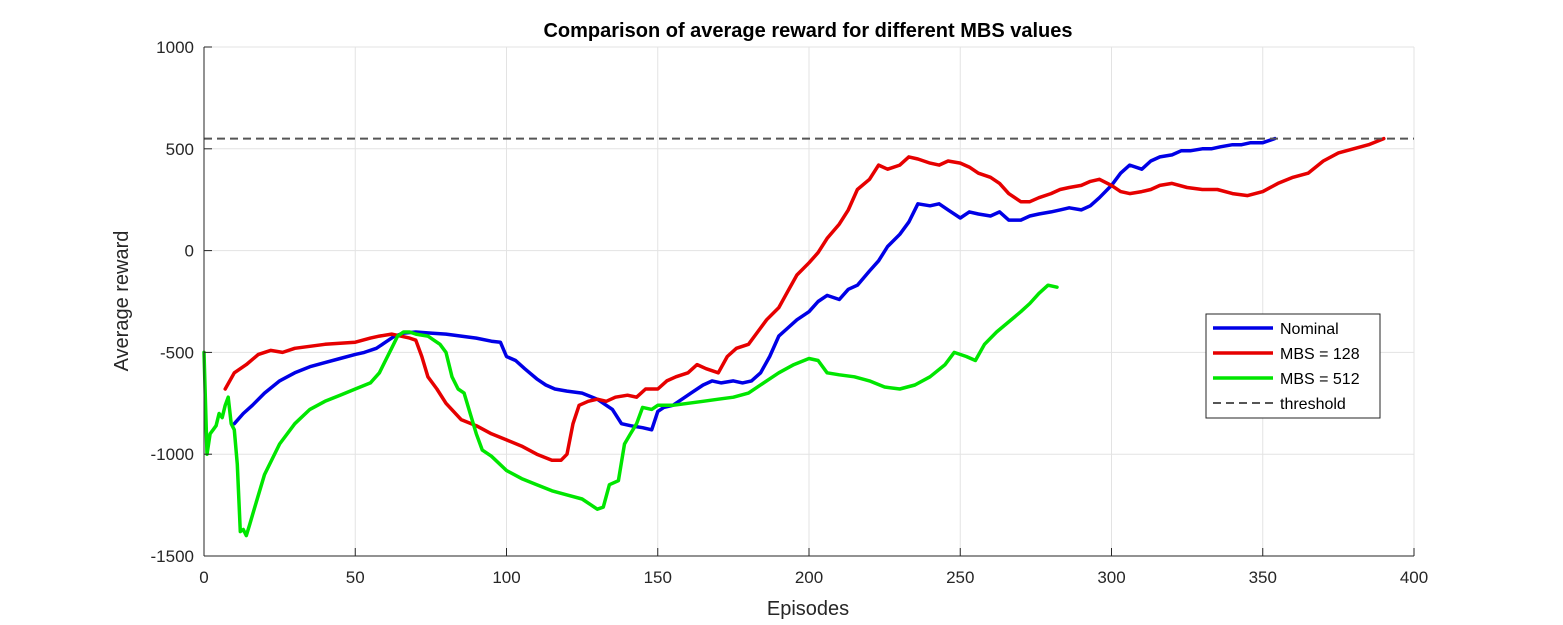 Image resolution: width=1563 pixels, height=625 pixels. What do you see at coordinates (122, 301) in the screenshot?
I see `y-axis-label: Average reward` at bounding box center [122, 301].